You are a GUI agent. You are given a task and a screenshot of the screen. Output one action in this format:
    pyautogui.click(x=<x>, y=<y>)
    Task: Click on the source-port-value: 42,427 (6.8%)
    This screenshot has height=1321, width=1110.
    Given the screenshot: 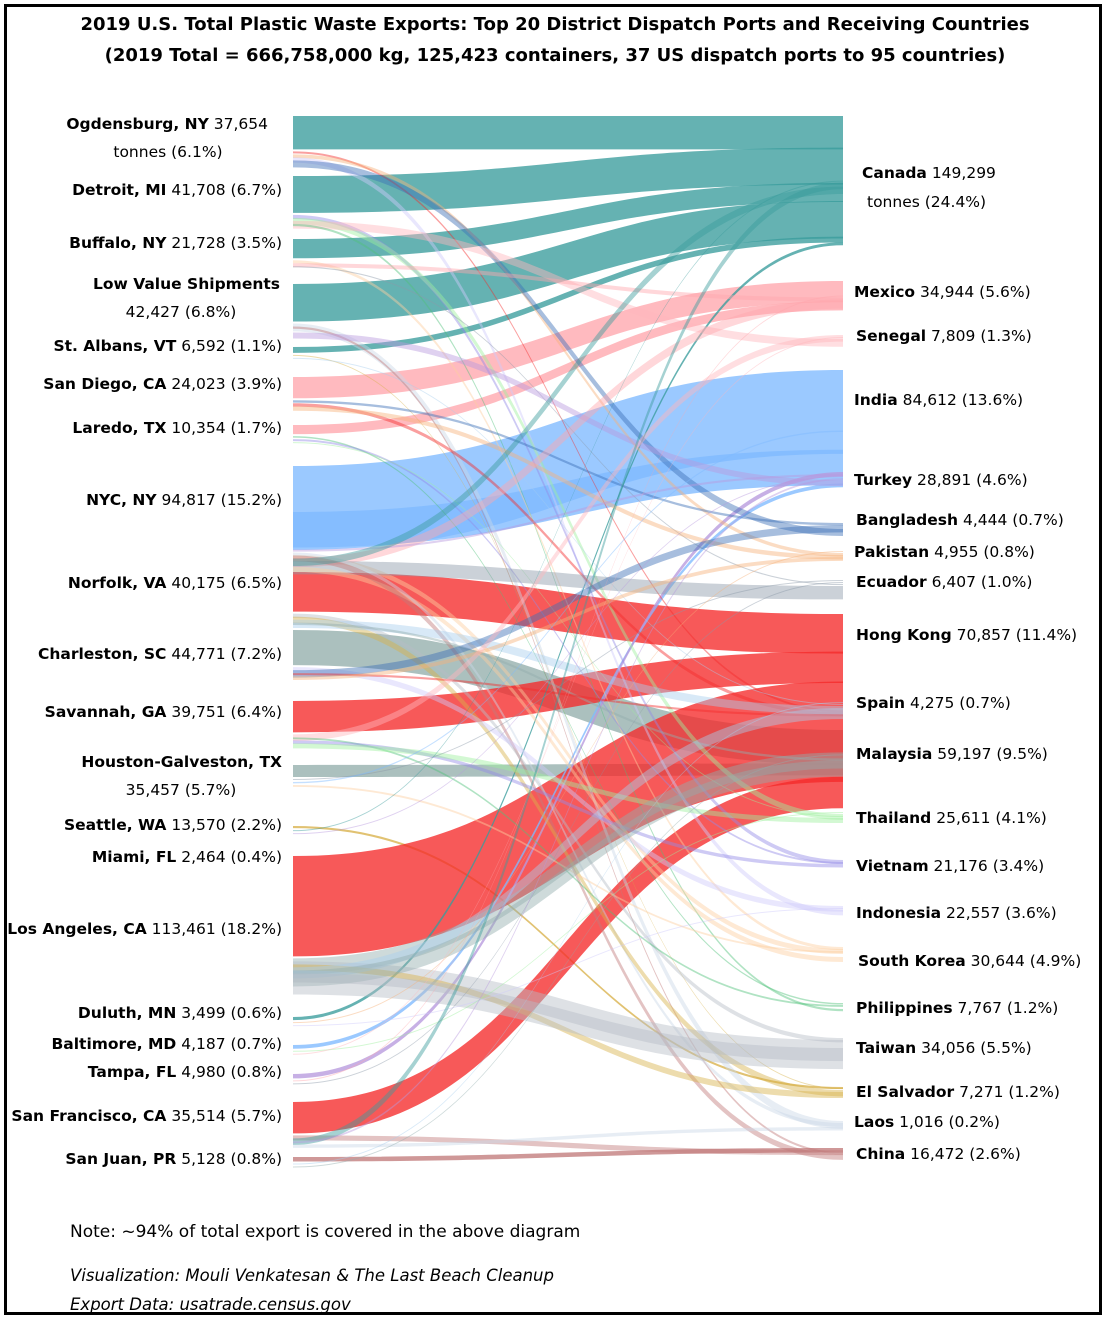 What is the action you would take?
    pyautogui.click(x=181, y=312)
    